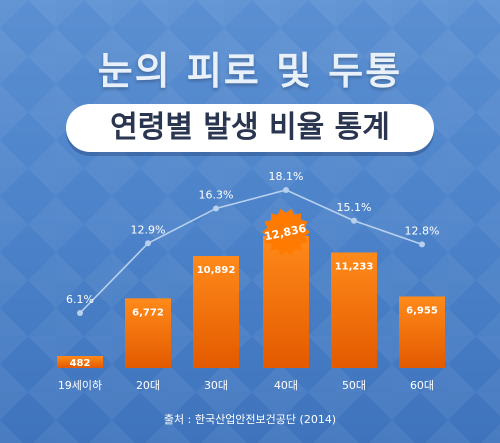 The image size is (500, 443). What do you see at coordinates (286, 232) in the screenshot?
I see `highlight-burst` at bounding box center [286, 232].